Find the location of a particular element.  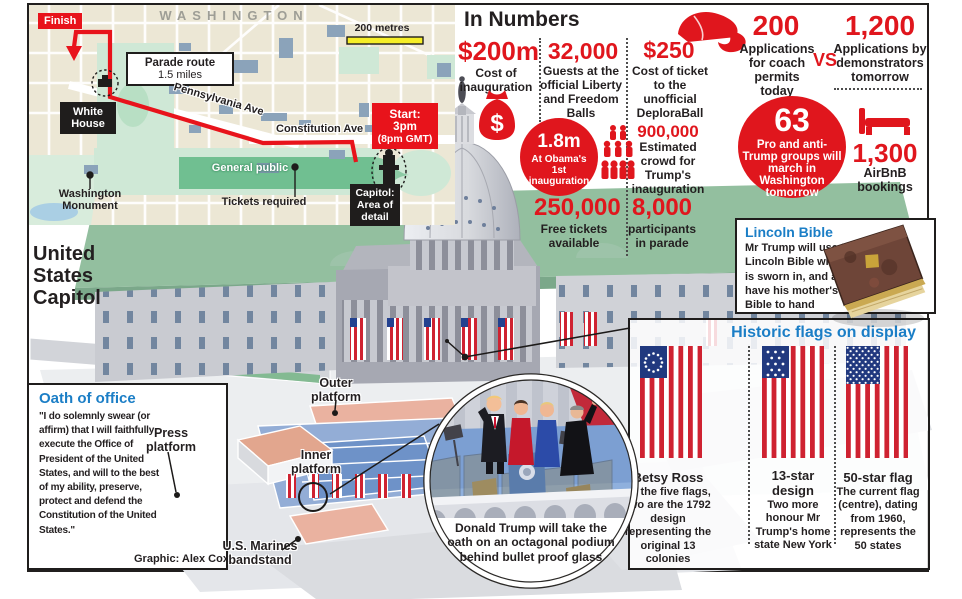

white-house-icon is located at coordinates (105, 83).